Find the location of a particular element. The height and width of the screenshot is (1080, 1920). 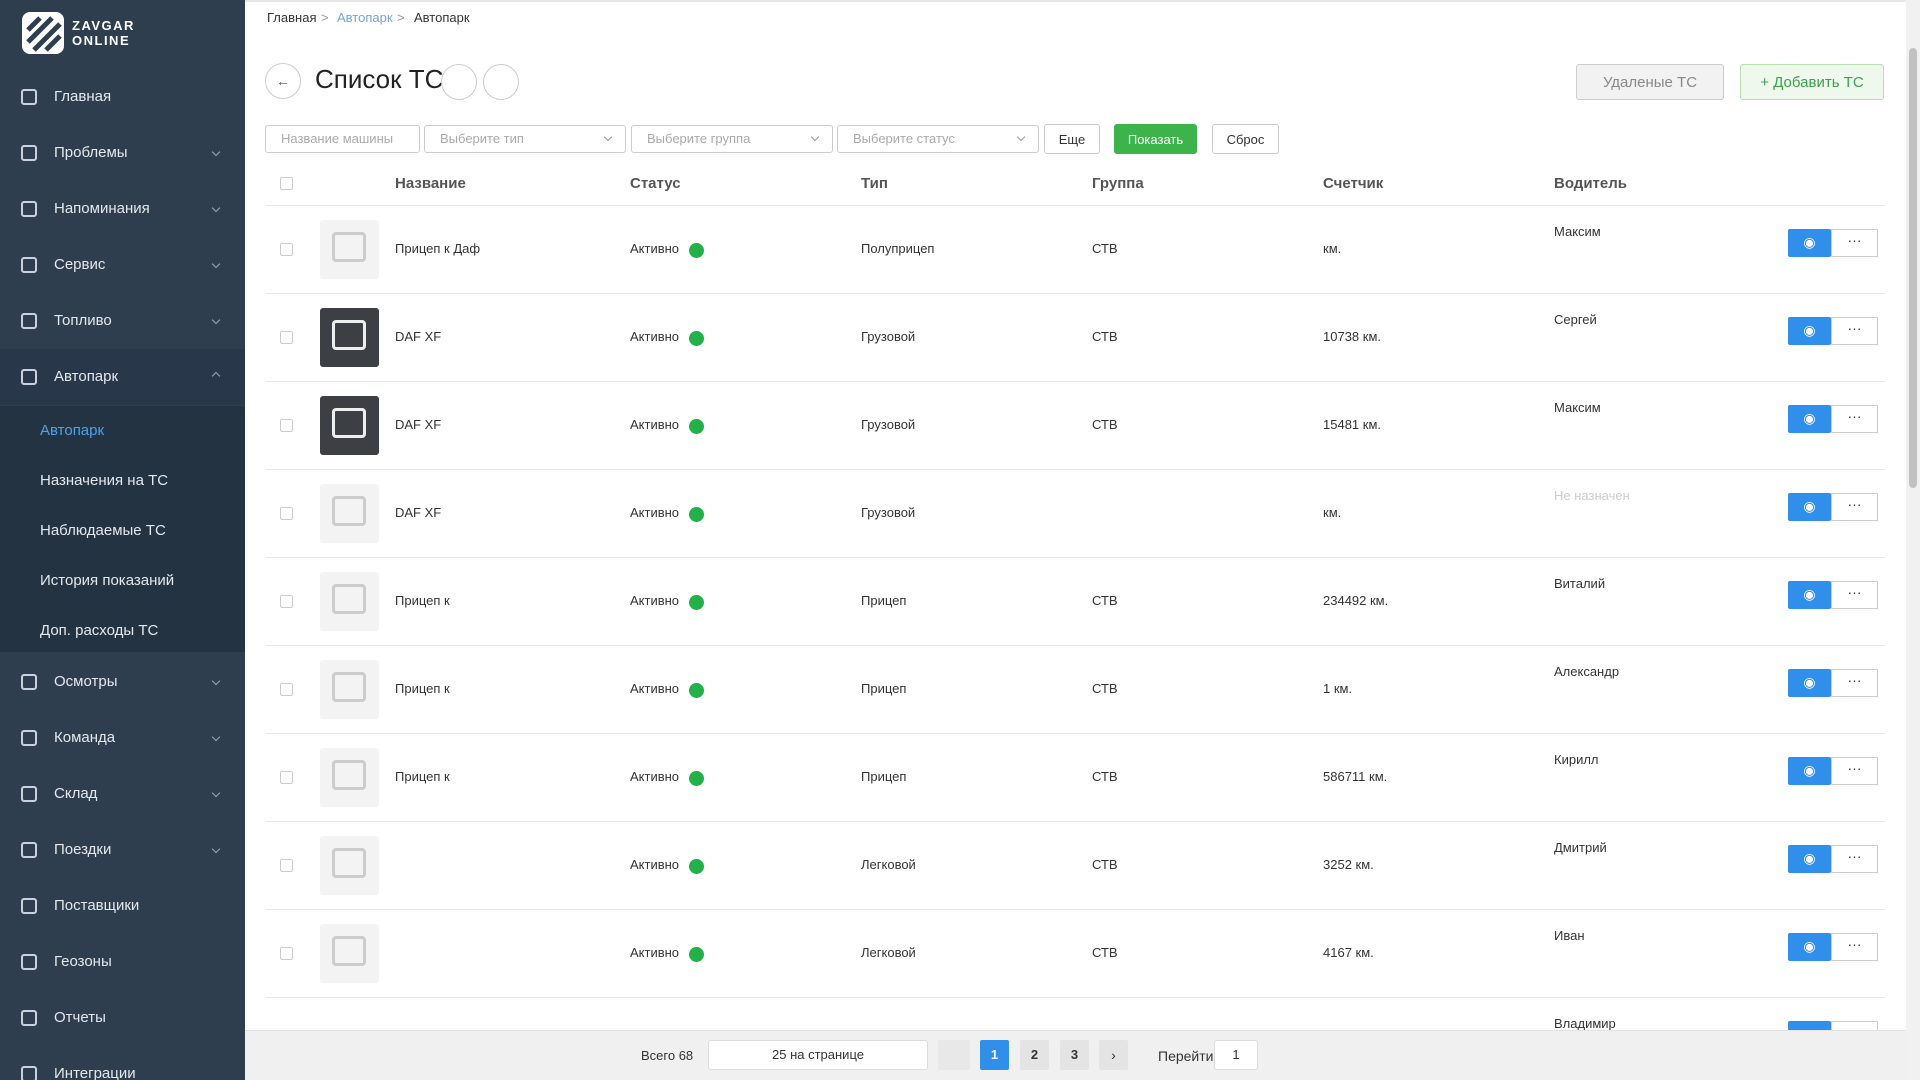

cell-counter: 3252 км. is located at coordinates (1348, 864).